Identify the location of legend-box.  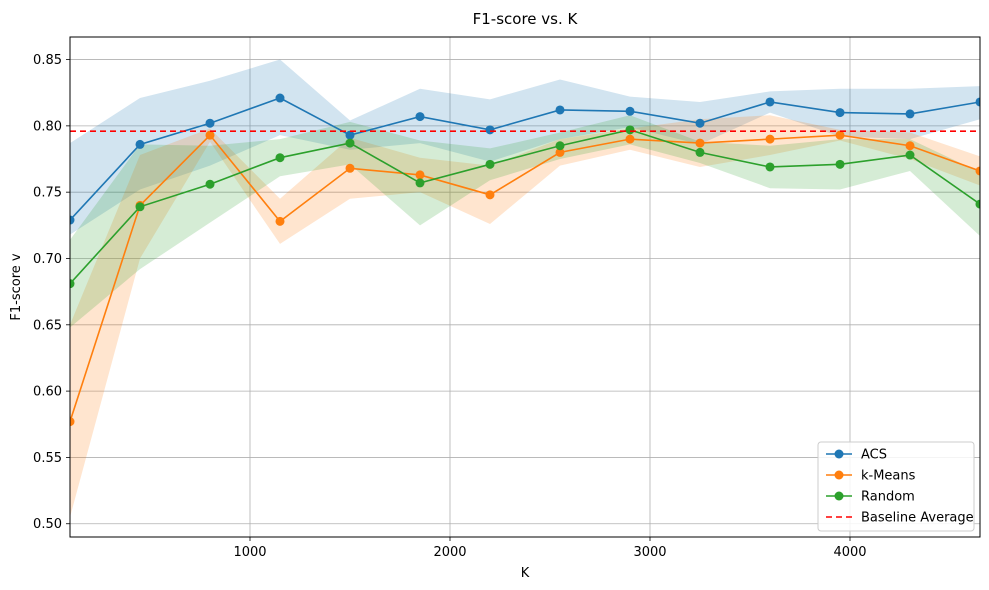
(896, 486).